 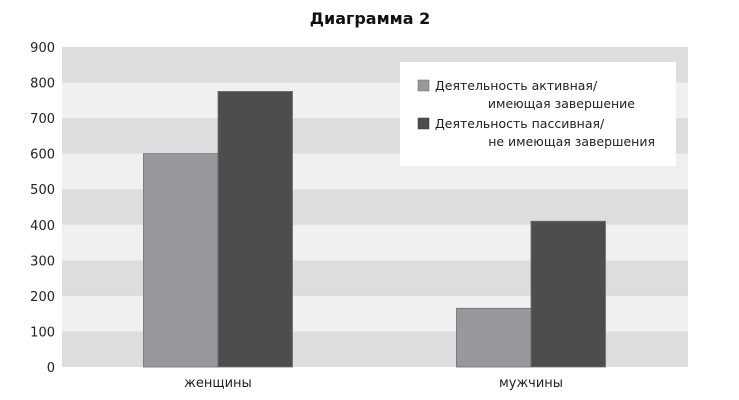 I want to click on y-tick-label: 900, so click(x=42, y=48).